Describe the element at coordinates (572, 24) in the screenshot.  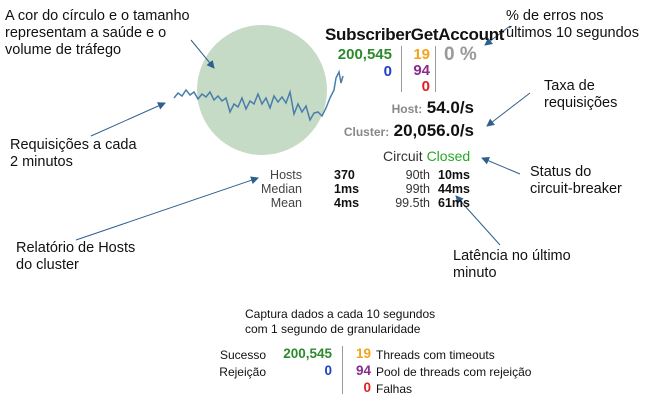
I see `annotation-error-pct: % de erros nos últimos 10 segundos` at that location.